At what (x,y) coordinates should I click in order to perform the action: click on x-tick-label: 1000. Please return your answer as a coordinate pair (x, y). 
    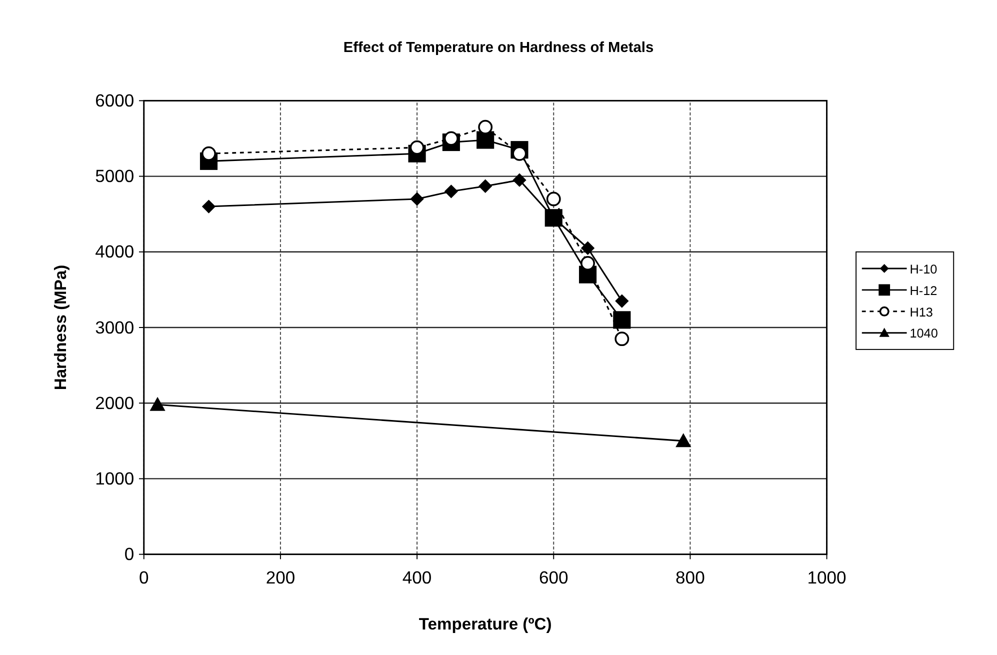
    Looking at the image, I should click on (827, 578).